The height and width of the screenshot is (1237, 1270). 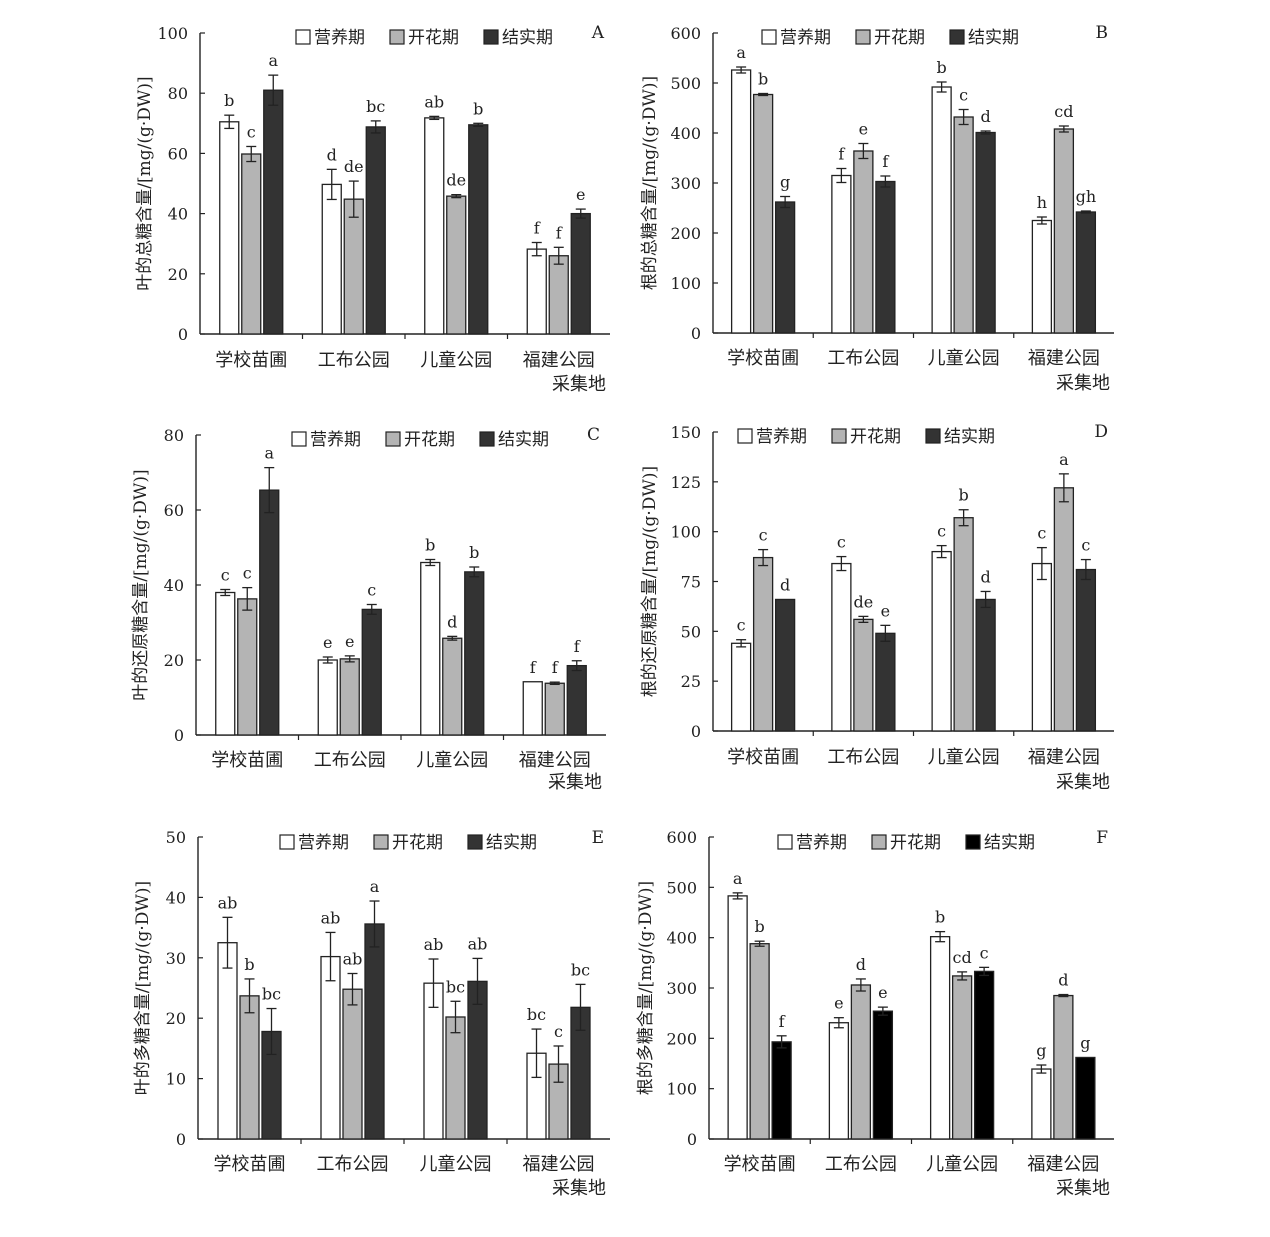 I want to click on y-tick-label: 200, so click(x=685, y=233).